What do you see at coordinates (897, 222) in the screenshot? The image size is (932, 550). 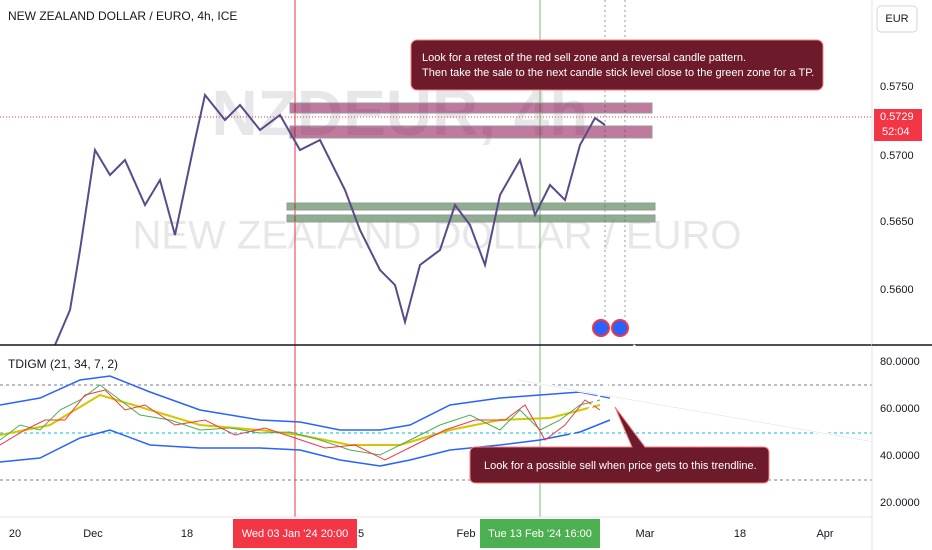 I see `price-label: 0.5650` at bounding box center [897, 222].